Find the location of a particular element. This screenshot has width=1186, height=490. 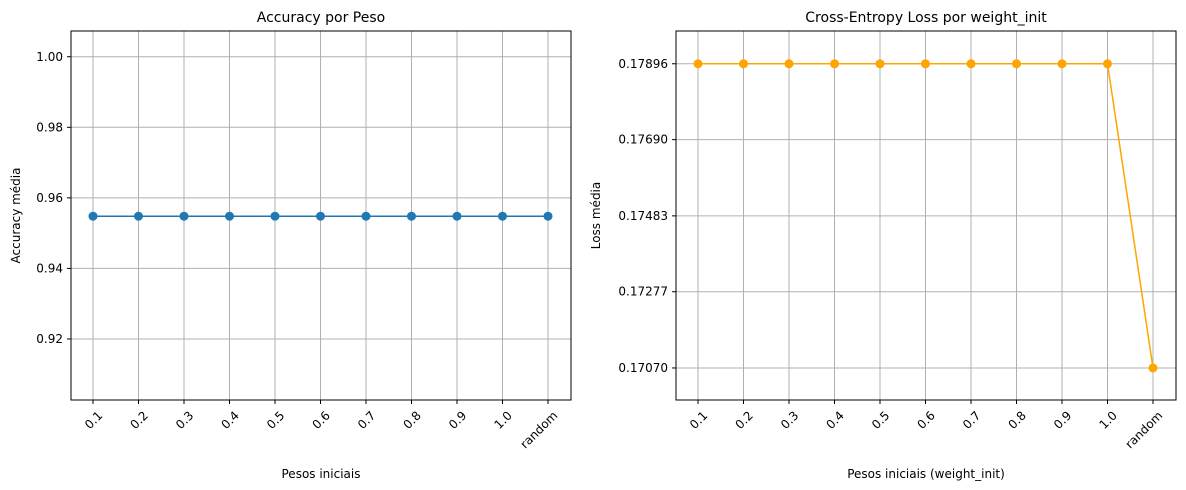

x-axis-label: Pesos iniciais (weight_init) is located at coordinates (926, 474).